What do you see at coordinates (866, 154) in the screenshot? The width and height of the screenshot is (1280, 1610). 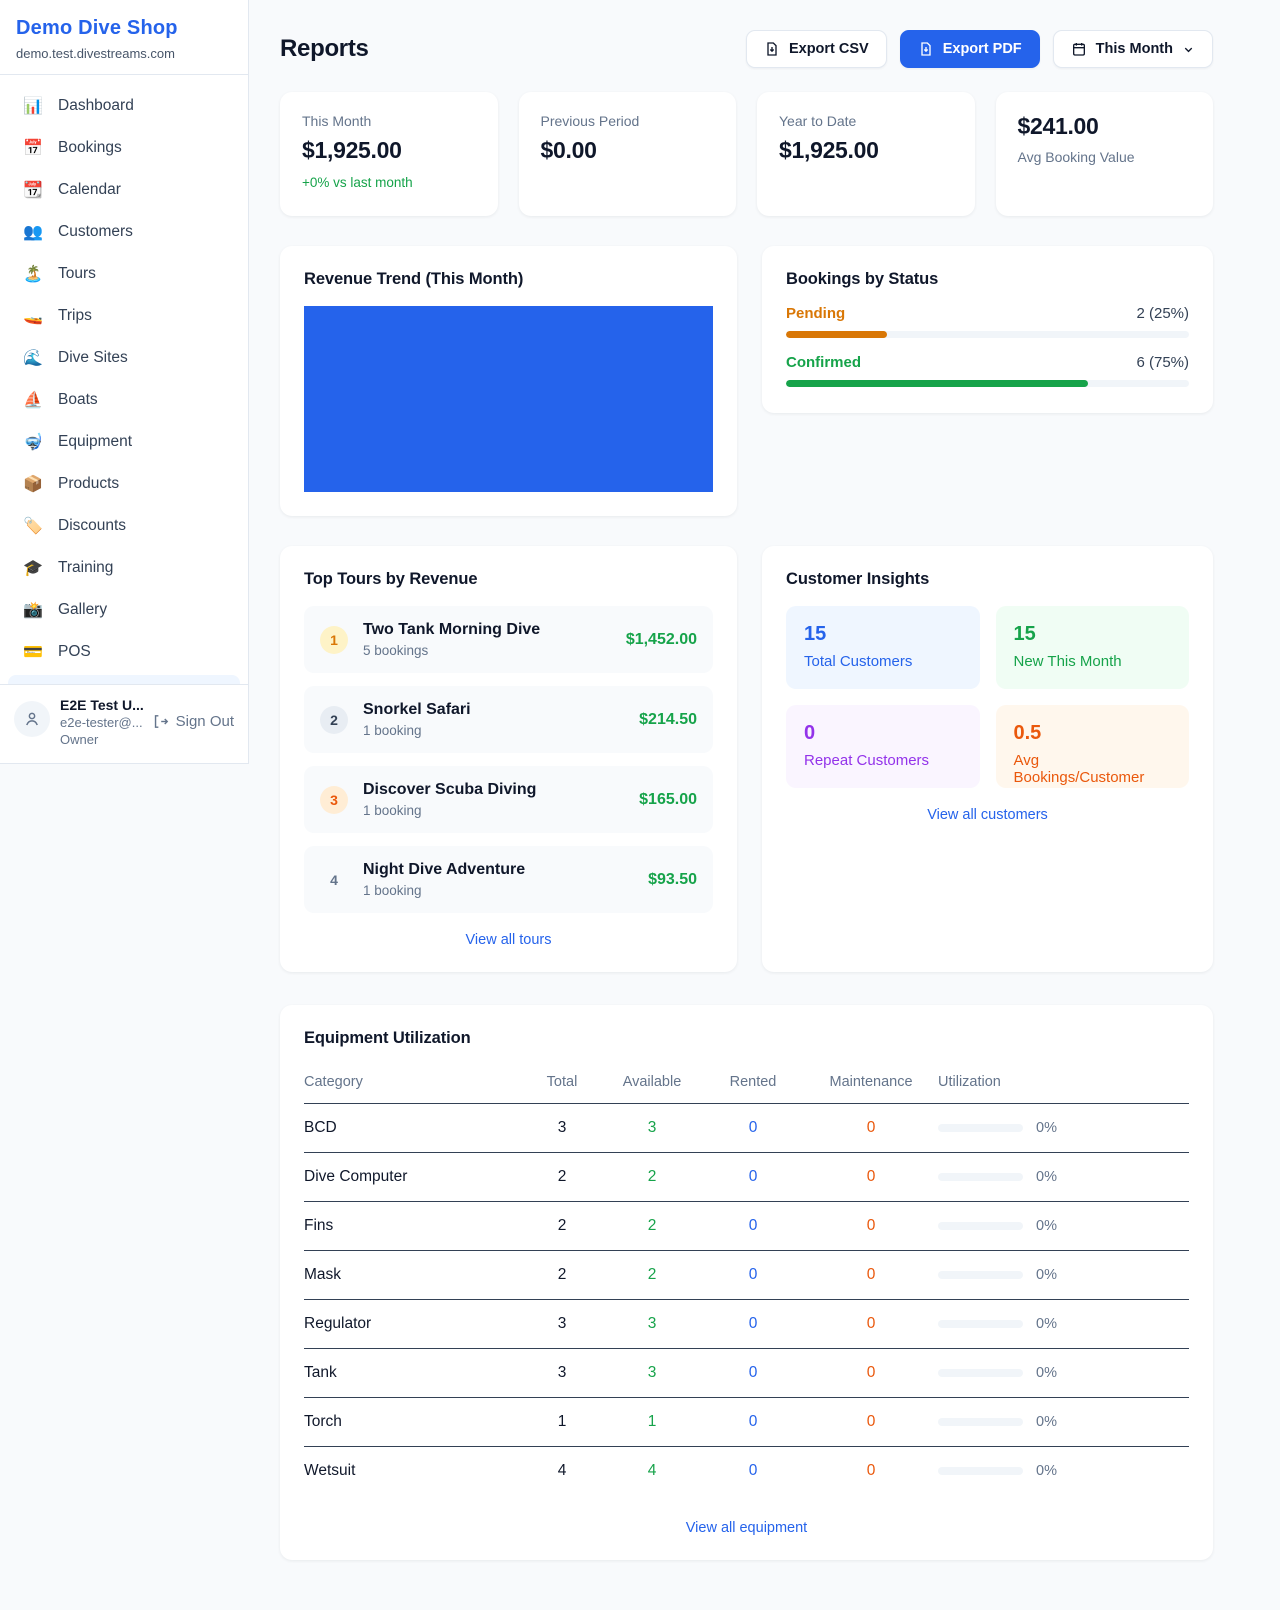 I see `stat-card: Year to Date $1,925.00` at bounding box center [866, 154].